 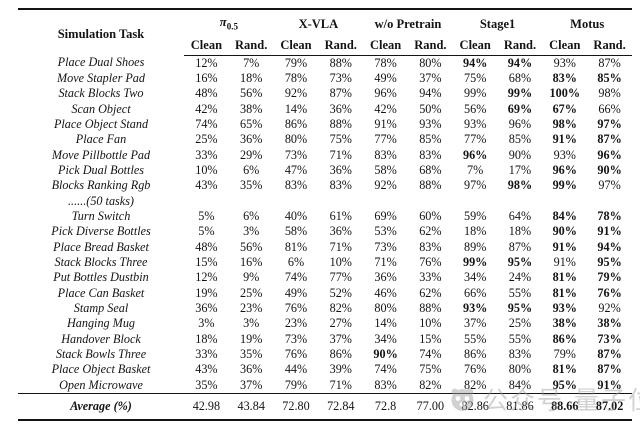 What do you see at coordinates (430, 338) in the screenshot?
I see `value-cell: 15%` at bounding box center [430, 338].